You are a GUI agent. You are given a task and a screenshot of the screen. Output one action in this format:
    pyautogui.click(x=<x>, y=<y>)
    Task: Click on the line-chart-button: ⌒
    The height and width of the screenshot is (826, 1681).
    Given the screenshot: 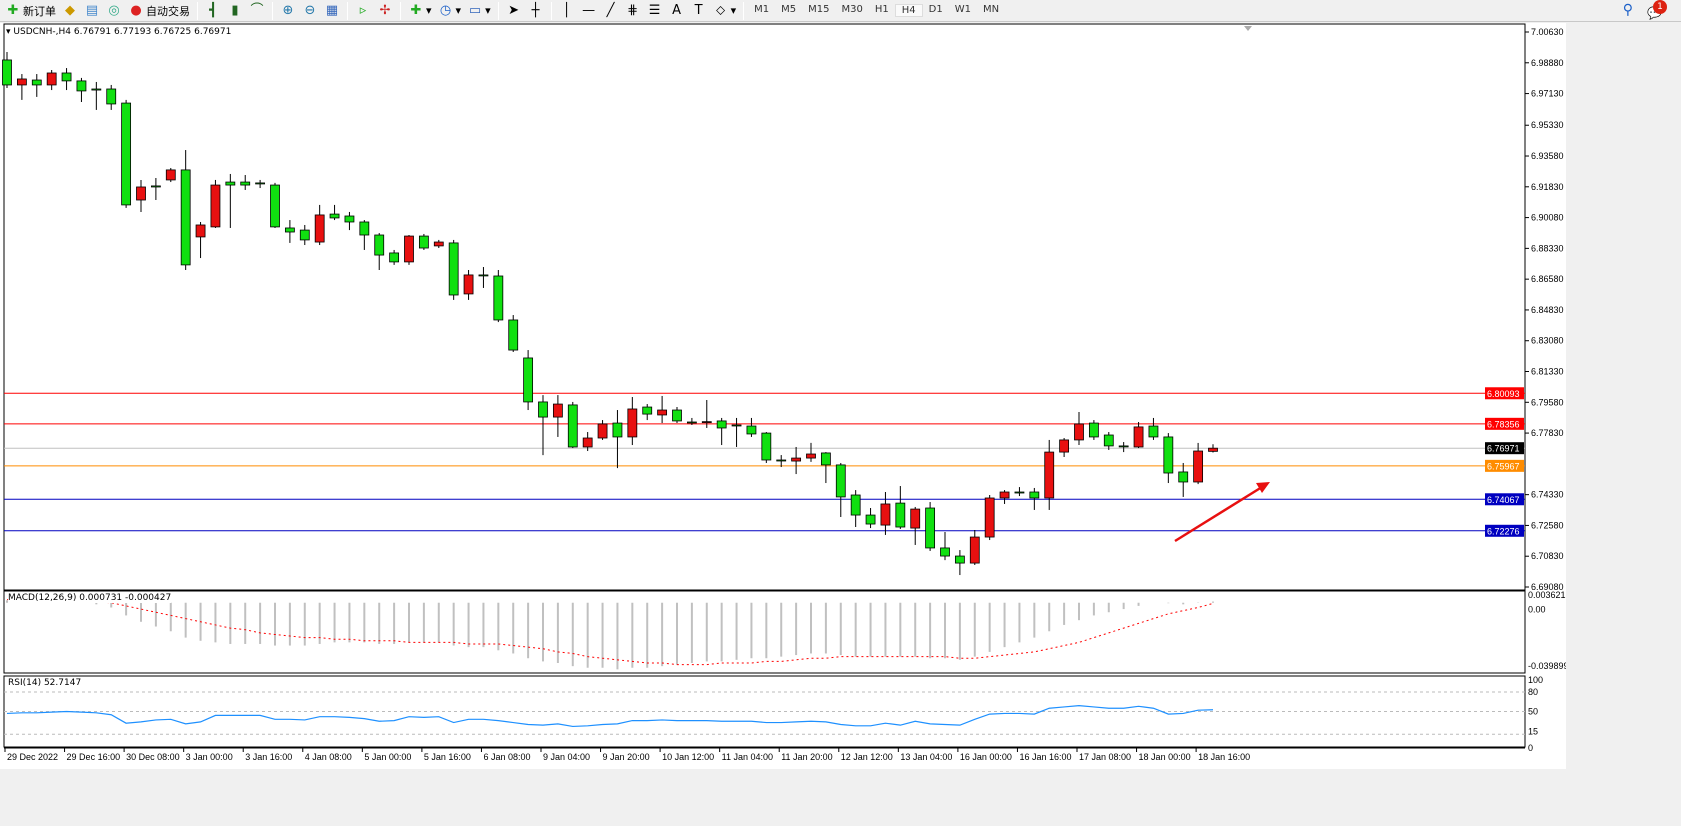 What is the action you would take?
    pyautogui.click(x=257, y=11)
    